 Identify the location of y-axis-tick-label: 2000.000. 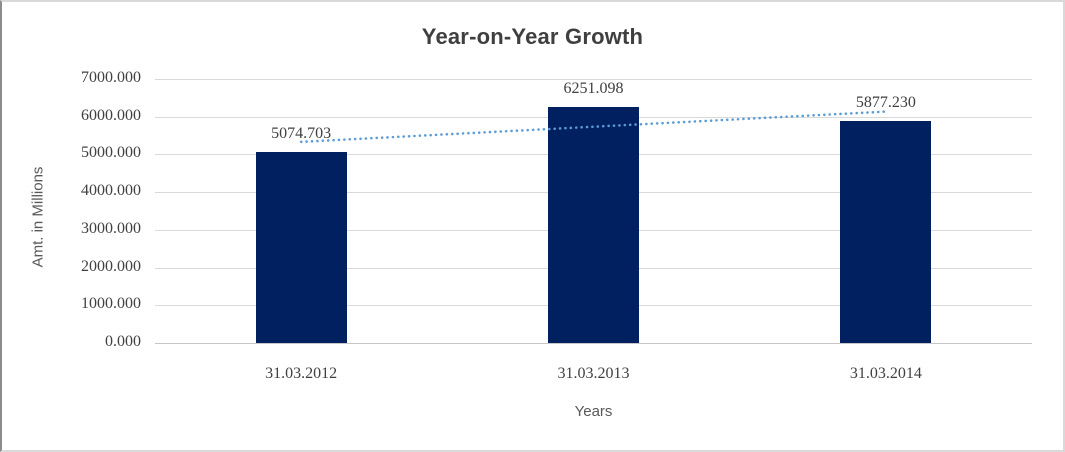
(111, 266).